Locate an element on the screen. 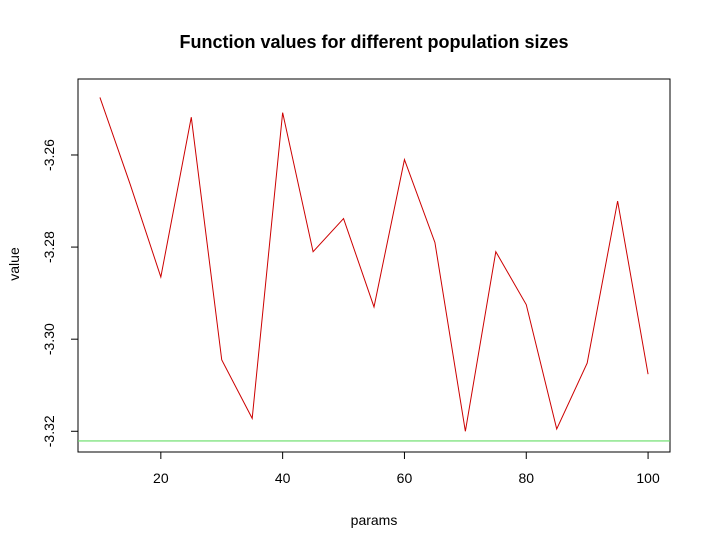 The height and width of the screenshot is (554, 712). x-tick-label: 40 is located at coordinates (283, 478).